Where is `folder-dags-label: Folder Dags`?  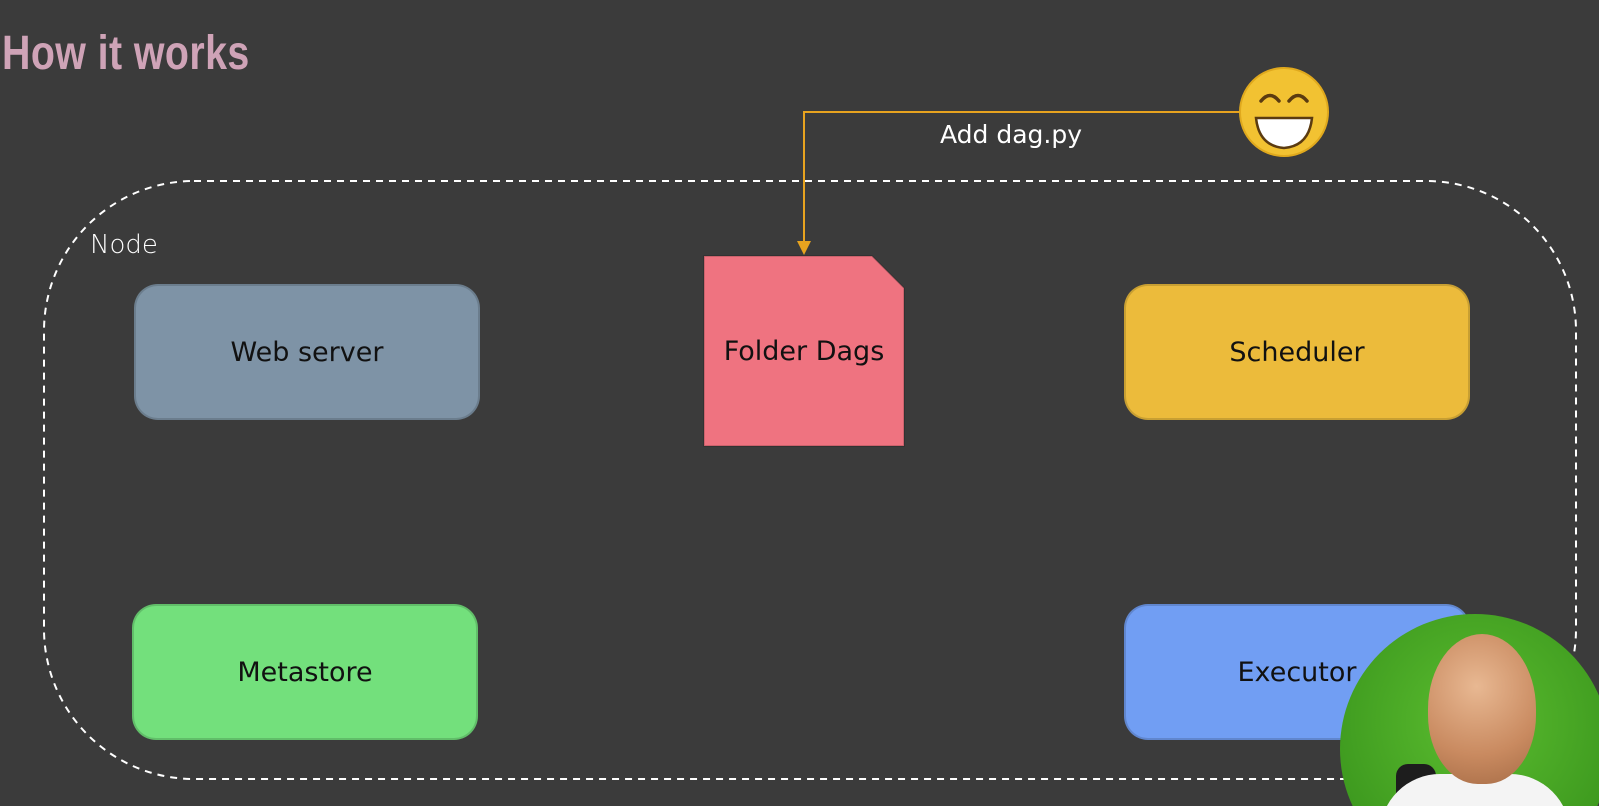
folder-dags-label: Folder Dags is located at coordinates (804, 351).